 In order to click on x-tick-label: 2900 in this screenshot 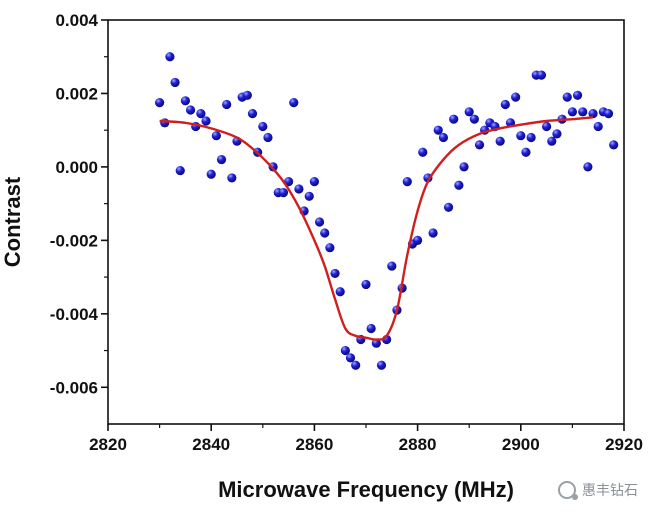, I will do `click(521, 444)`.